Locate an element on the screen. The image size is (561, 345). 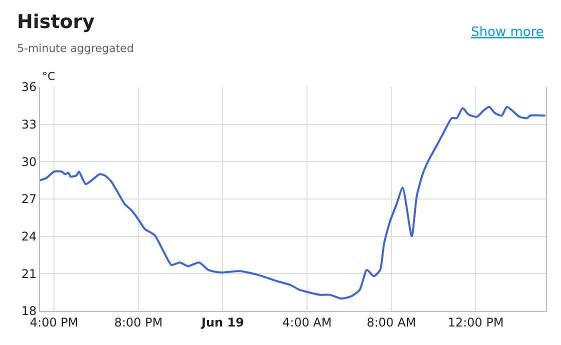
y-tick-label: 33 is located at coordinates (29, 125).